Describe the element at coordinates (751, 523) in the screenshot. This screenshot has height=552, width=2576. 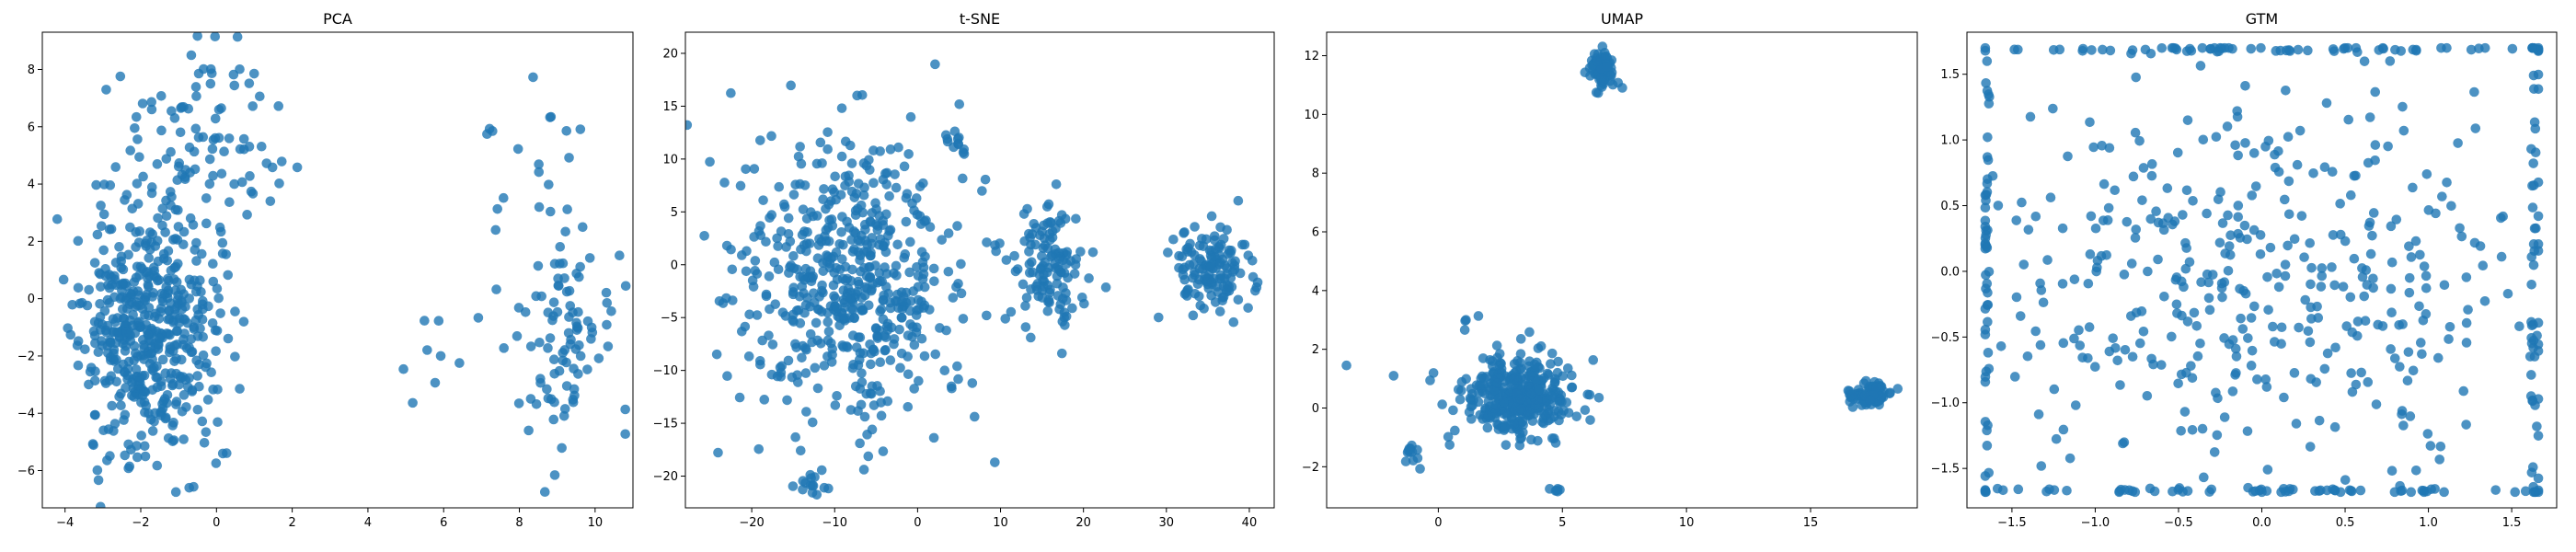
I see `tsne-x-tick-label: −20` at that location.